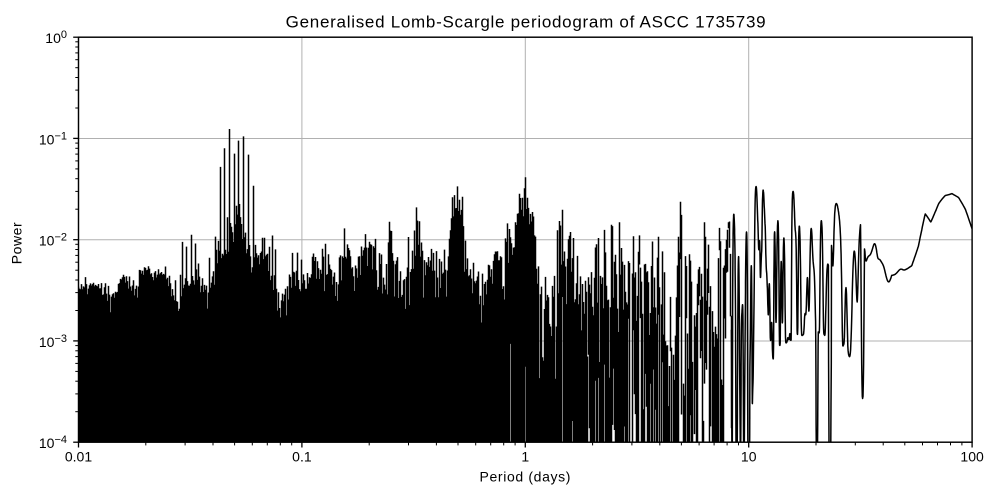 The width and height of the screenshot is (1000, 500). Describe the element at coordinates (749, 457) in the screenshot. I see `svg-text: 10` at that location.